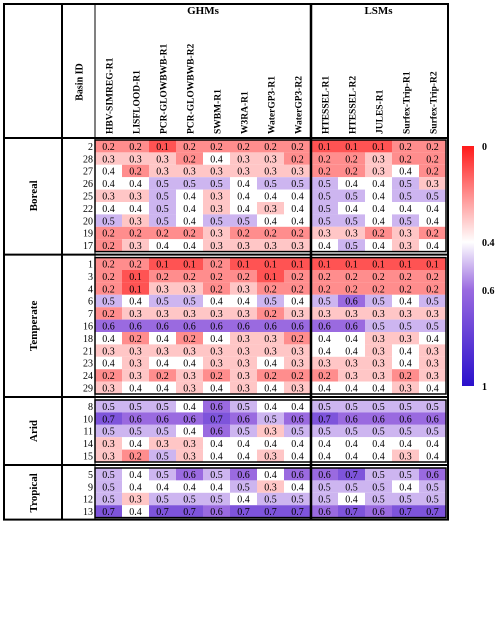  Describe the element at coordinates (88, 172) in the screenshot. I see `basin-id-label: 27` at that location.